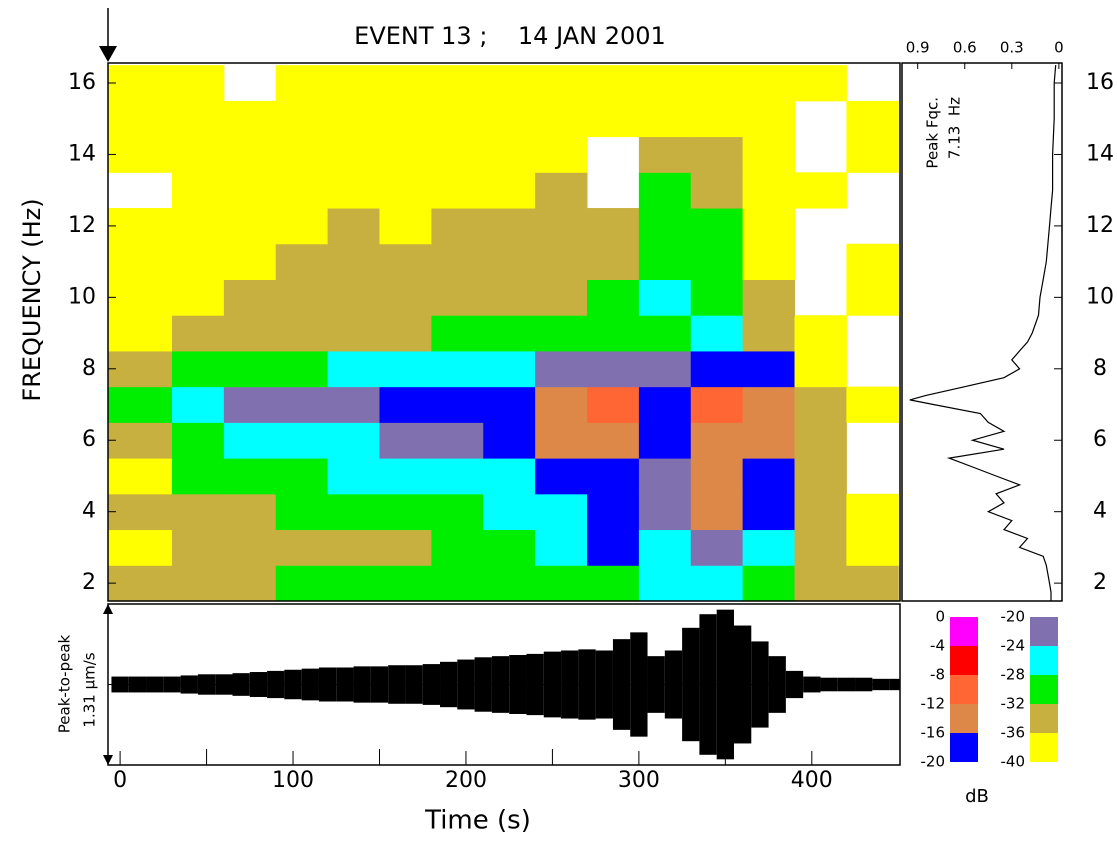 The height and width of the screenshot is (843, 1117). What do you see at coordinates (1100, 511) in the screenshot?
I see `y-tick-label: 4` at bounding box center [1100, 511].